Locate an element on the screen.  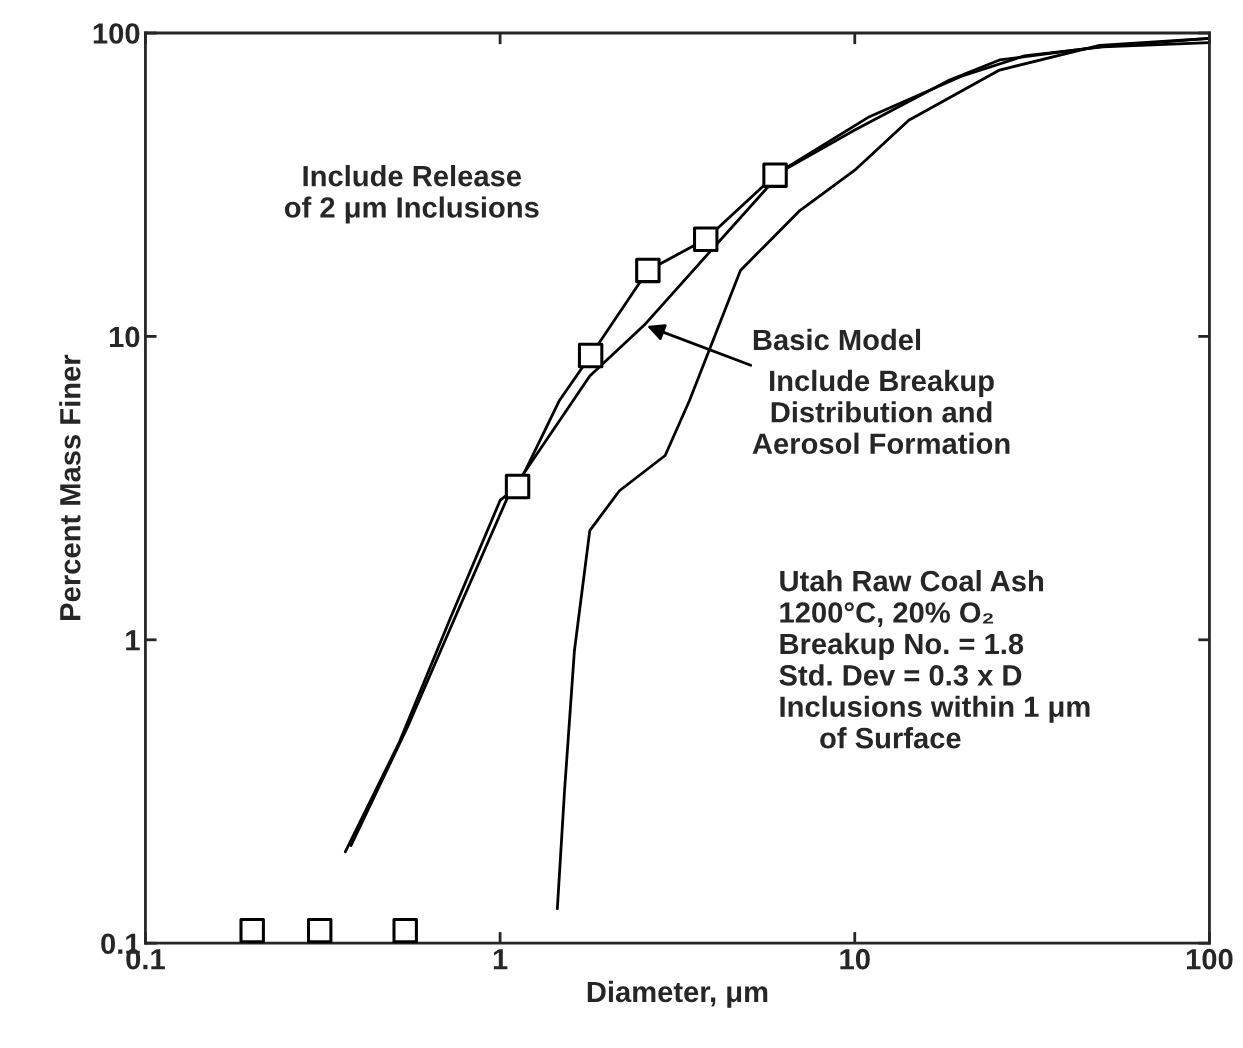
annotation: Utah Raw Coal Ash 1200°C, 20% O₂ Breakup No. = 1.8 Std. Dev = 0.3 x D Inclusions within 1 μm of Surface is located at coordinates (934, 659).